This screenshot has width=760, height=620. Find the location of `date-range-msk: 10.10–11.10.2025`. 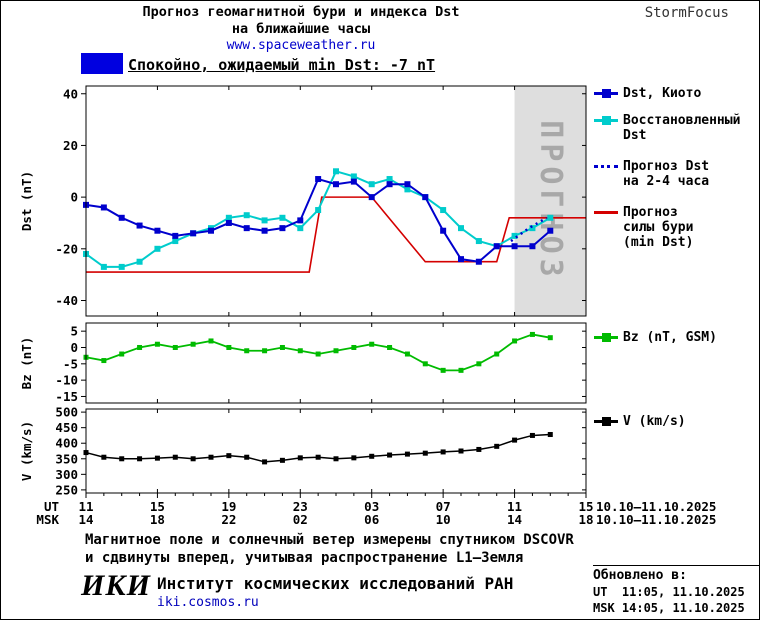

date-range-msk: 10.10–11.10.2025 is located at coordinates (656, 519).